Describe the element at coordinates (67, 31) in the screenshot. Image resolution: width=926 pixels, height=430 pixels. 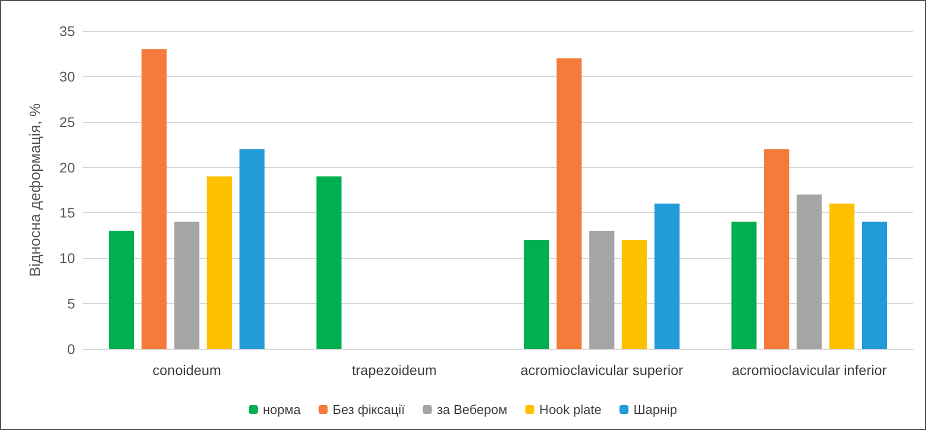
I see `y-tick-label: 35` at that location.